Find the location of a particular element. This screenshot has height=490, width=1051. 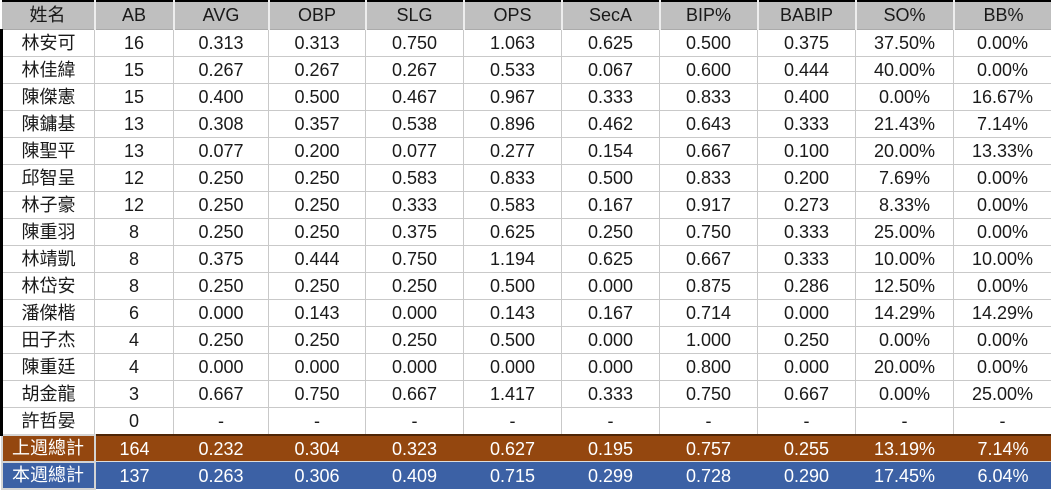

column-header-SecA: SecA is located at coordinates (611, 15).